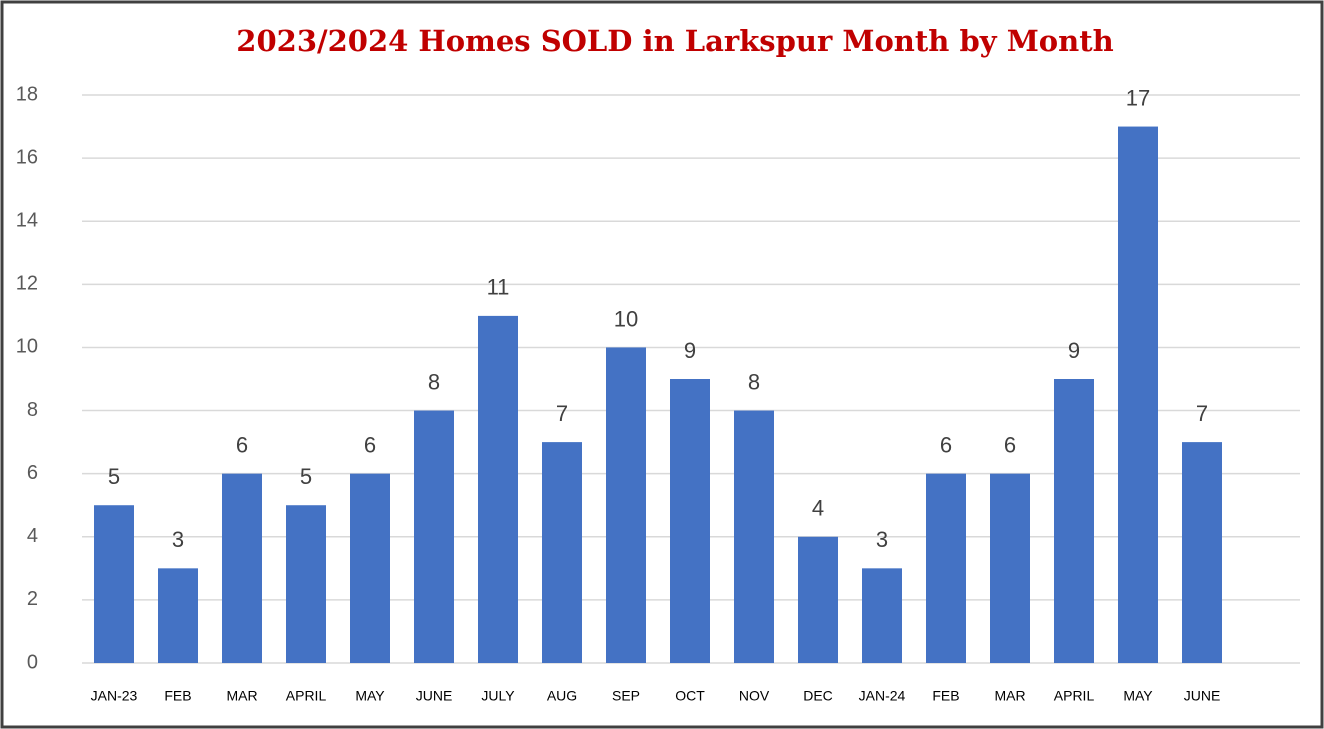 The image size is (1324, 729). Describe the element at coordinates (562, 696) in the screenshot. I see `x-tick-label: AUG` at that location.